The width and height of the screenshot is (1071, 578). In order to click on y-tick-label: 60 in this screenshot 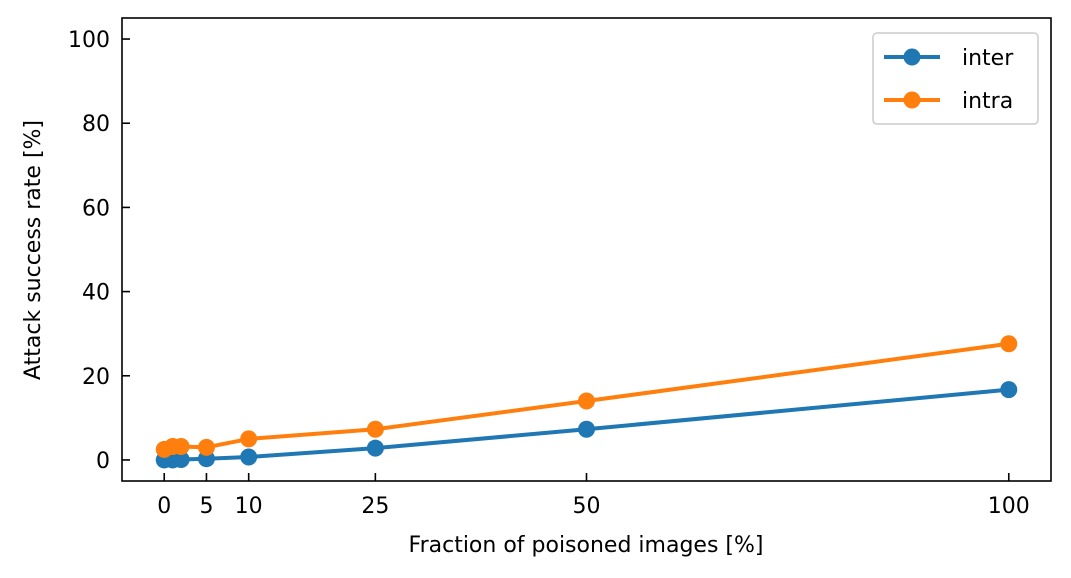, I will do `click(96, 208)`.